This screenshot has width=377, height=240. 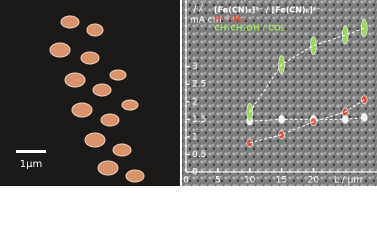 I want to click on x-tick-label: 5, so click(x=218, y=181).